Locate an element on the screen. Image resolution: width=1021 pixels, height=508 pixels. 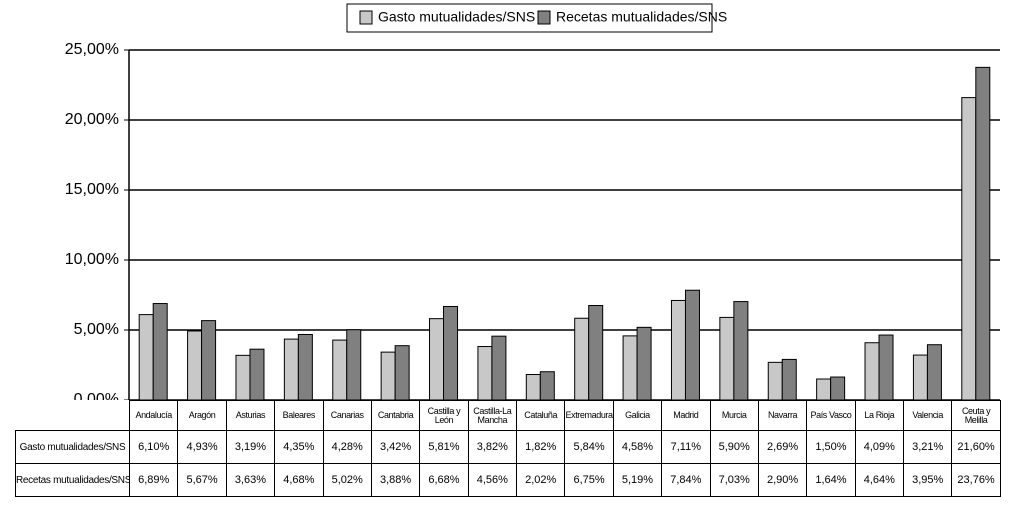
value-label: 3,63% is located at coordinates (250, 480).